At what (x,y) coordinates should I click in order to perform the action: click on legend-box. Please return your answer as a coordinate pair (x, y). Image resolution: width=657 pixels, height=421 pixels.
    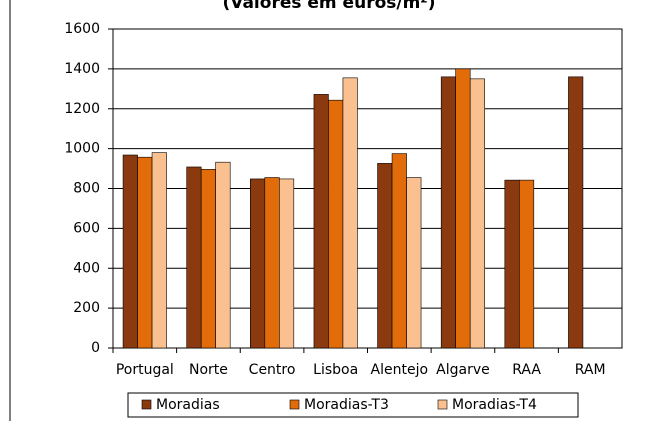
    Looking at the image, I should click on (353, 405).